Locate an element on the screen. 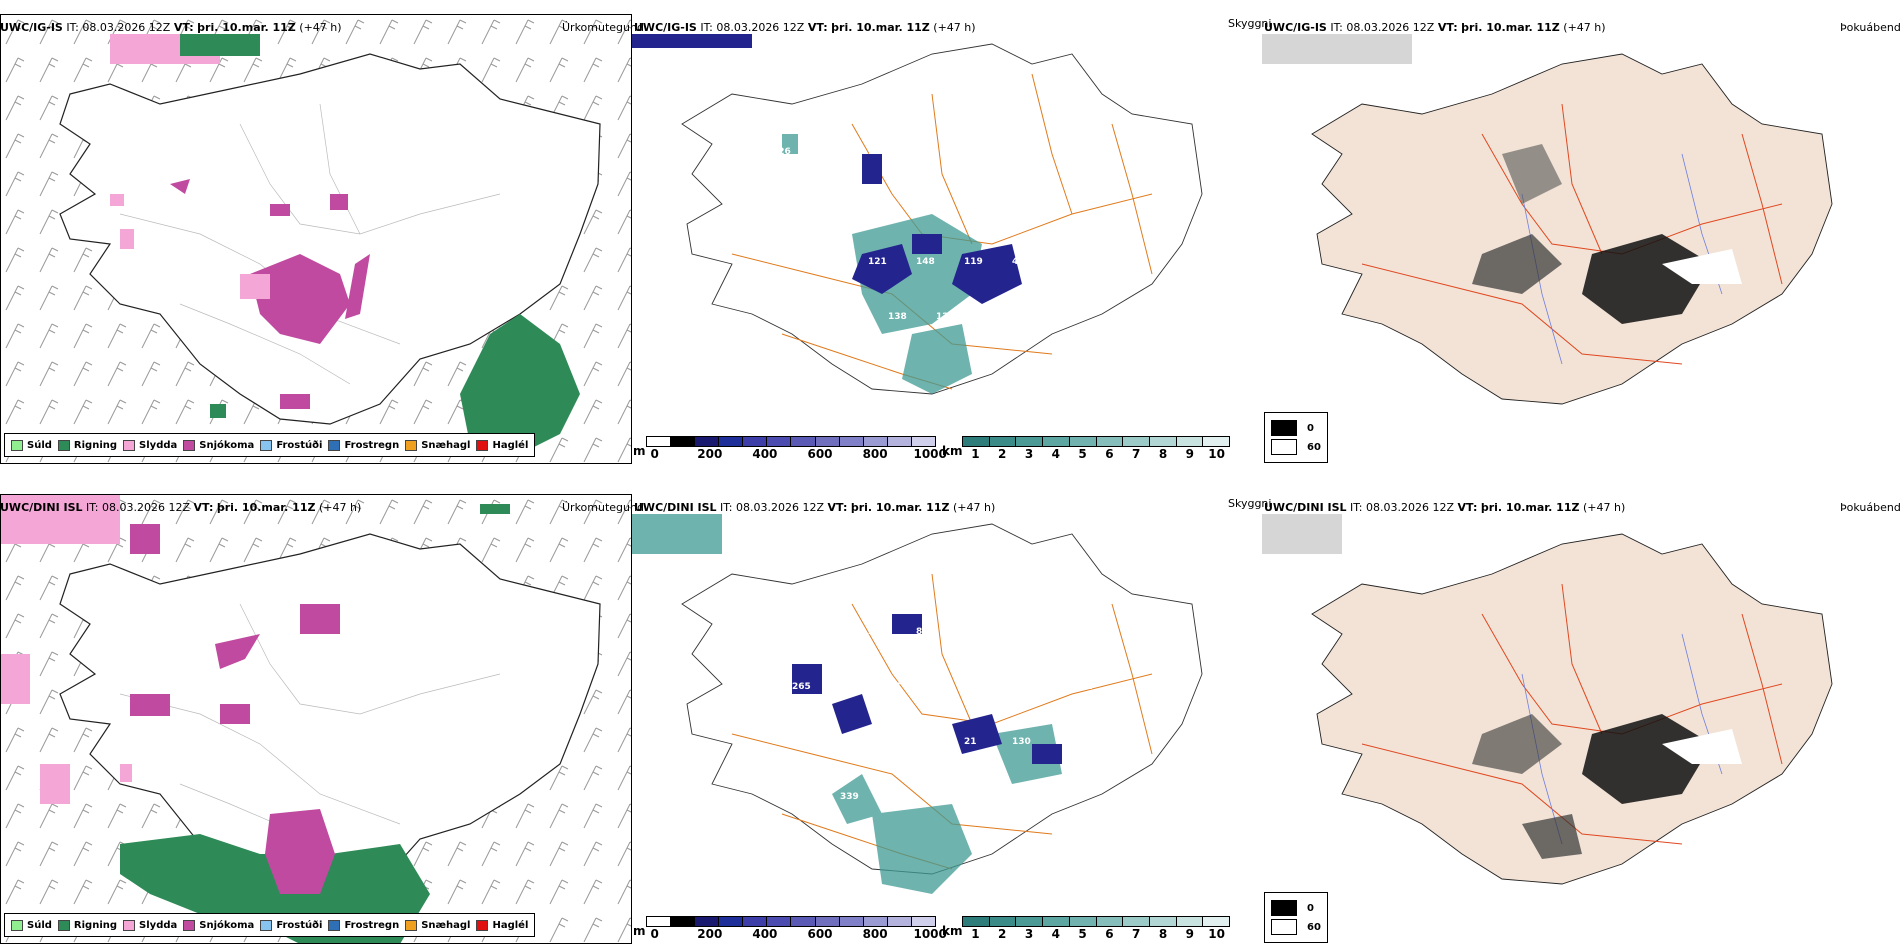 The height and width of the screenshot is (950, 1900). snow-areas is located at coordinates (270, 294).